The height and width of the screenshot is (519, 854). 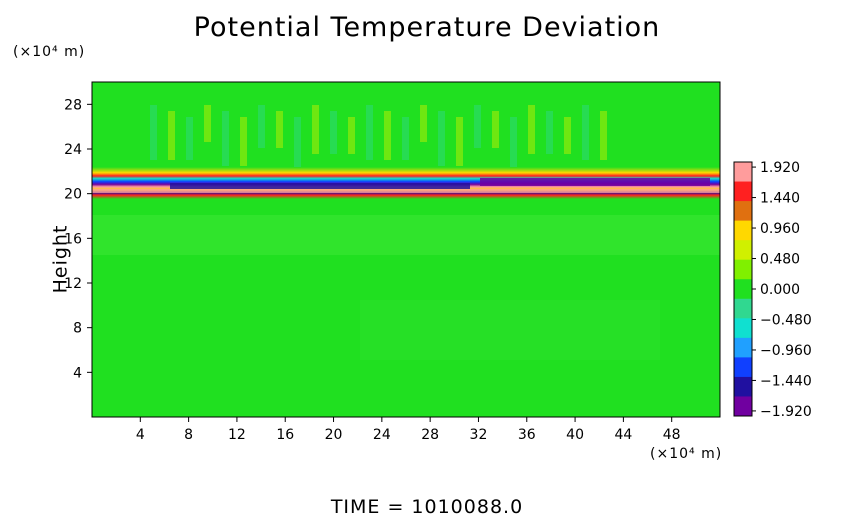 What do you see at coordinates (77, 329) in the screenshot?
I see `y-tick-label: 8` at bounding box center [77, 329].